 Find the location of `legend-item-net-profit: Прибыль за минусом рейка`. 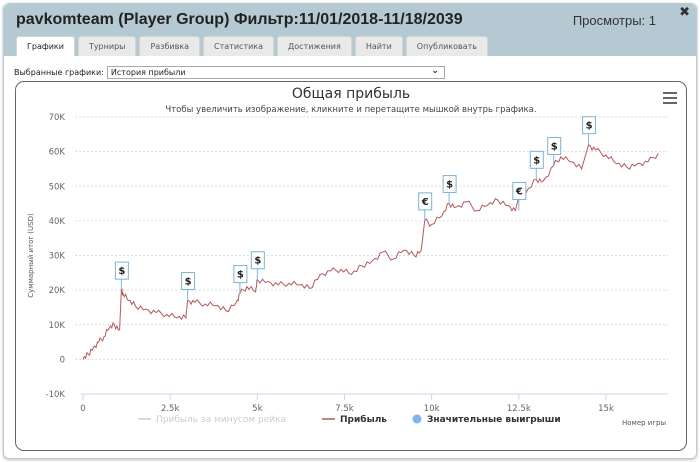

legend-item-net-profit: Прибыль за минусом рейка is located at coordinates (221, 420).